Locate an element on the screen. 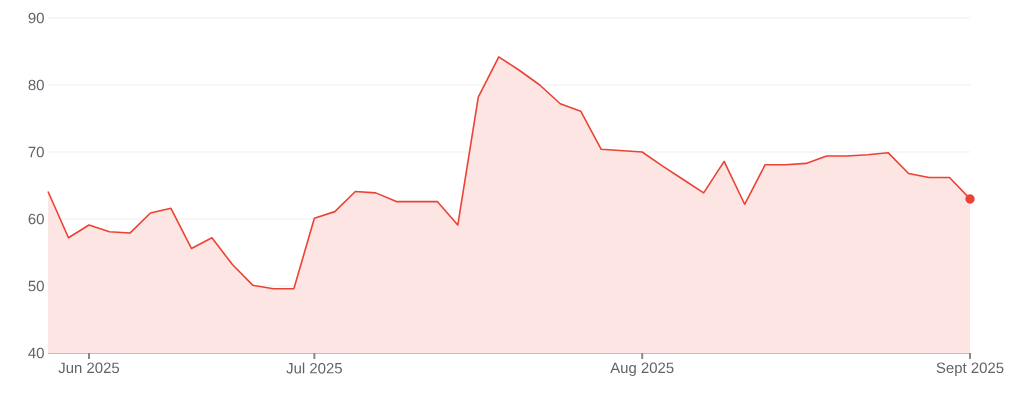 The height and width of the screenshot is (400, 1026). y-tick-label: 60 is located at coordinates (36, 219).